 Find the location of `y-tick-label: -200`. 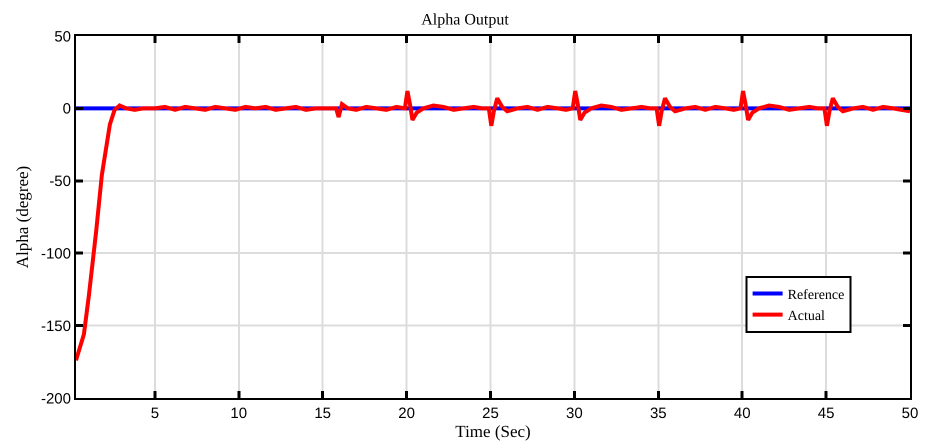

y-tick-label: -200 is located at coordinates (55, 399).